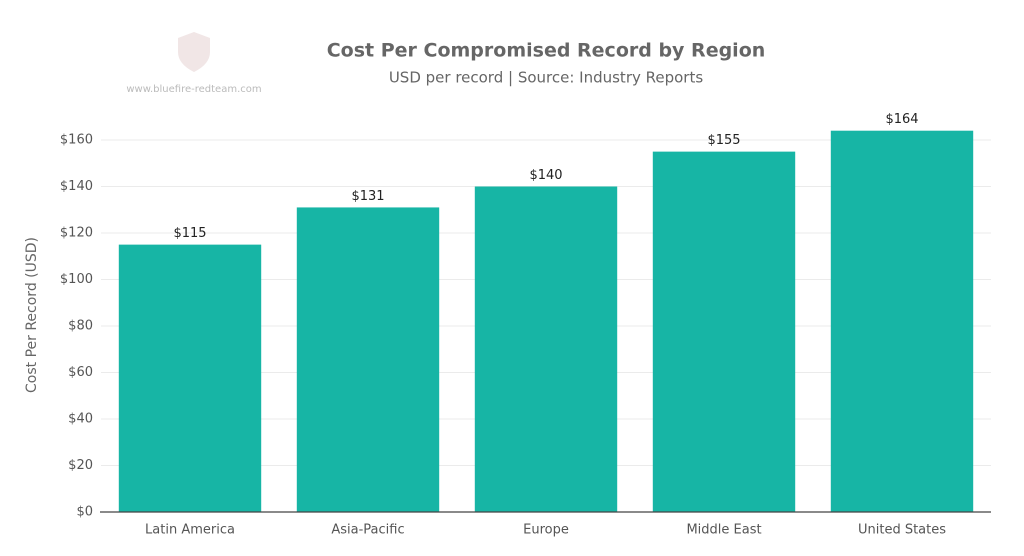 The width and height of the screenshot is (1024, 556). I want to click on y-tick-label: $120, so click(76, 233).